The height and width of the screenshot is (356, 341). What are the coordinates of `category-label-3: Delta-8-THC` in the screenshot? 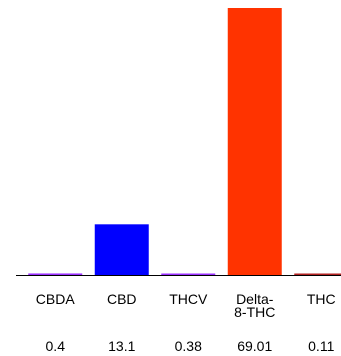 It's located at (254, 305).